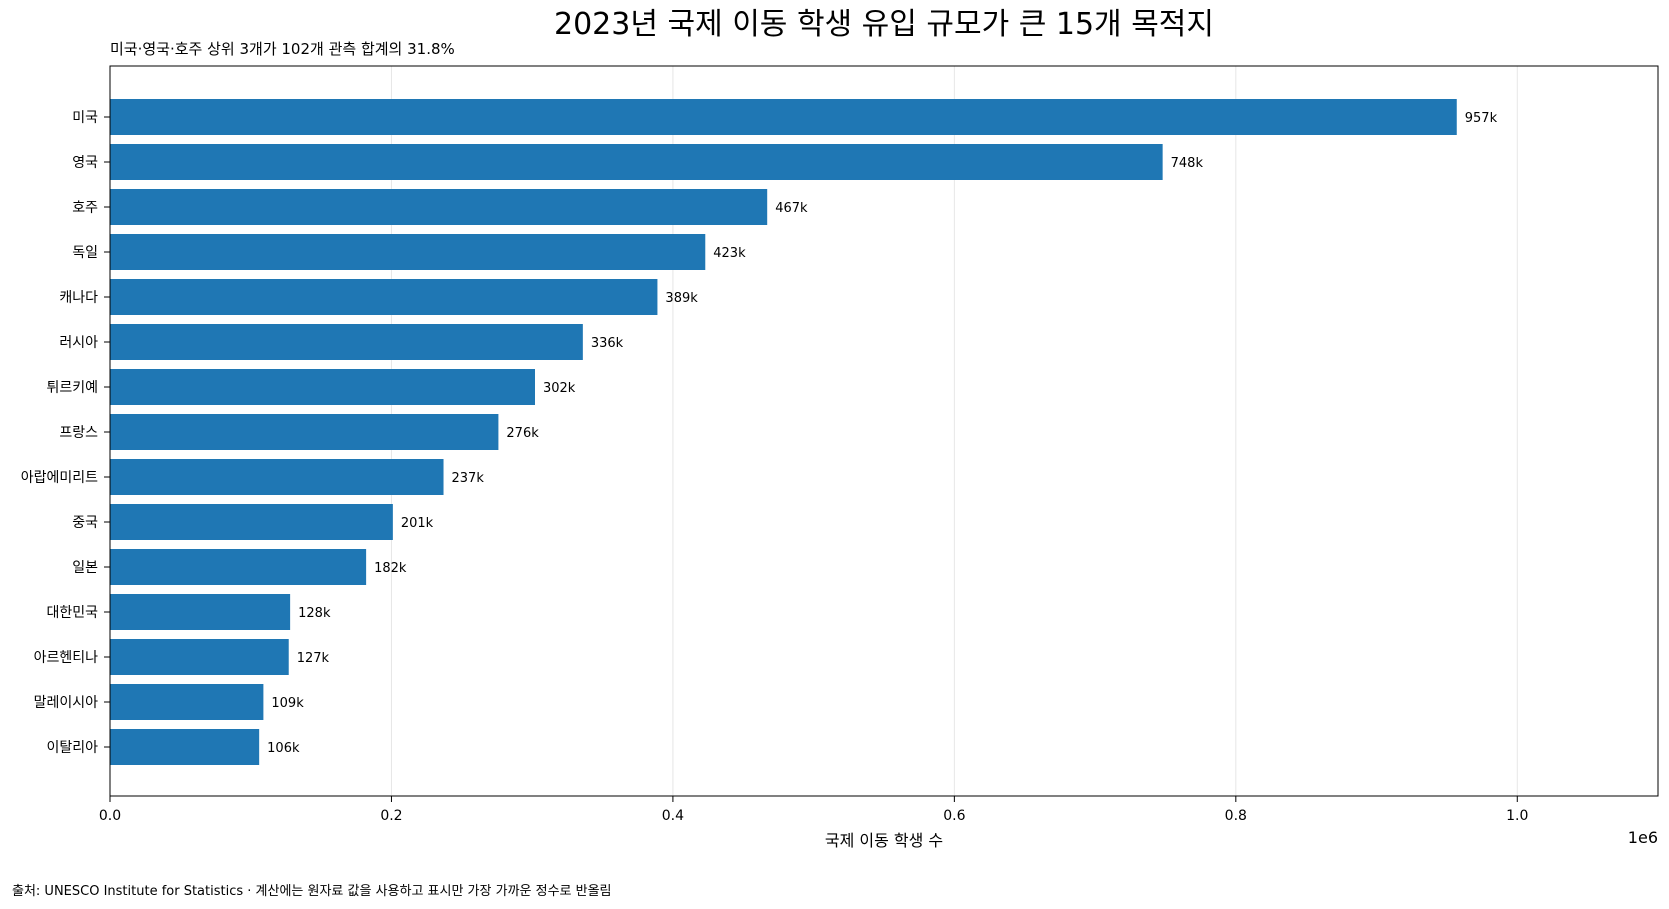 The height and width of the screenshot is (909, 1669). I want to click on category-label: 미국, so click(85, 118).